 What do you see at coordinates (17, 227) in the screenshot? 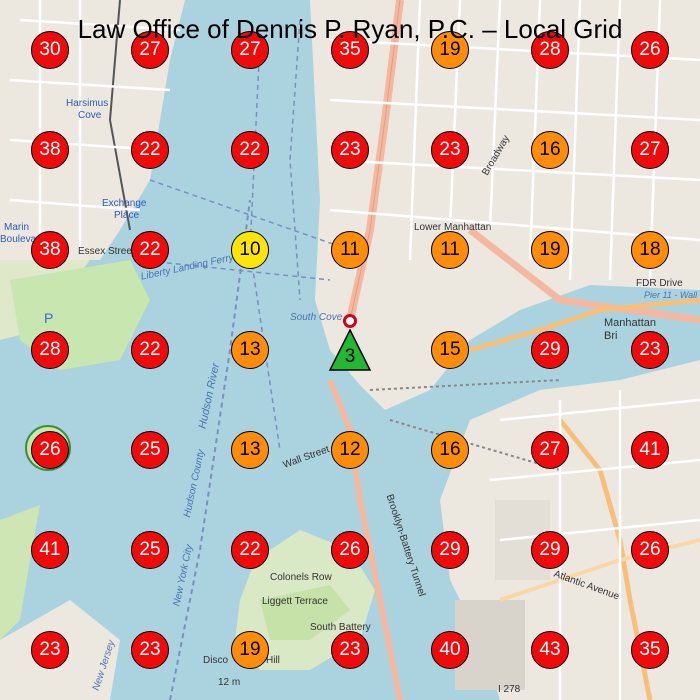
I see `label-marin: Marin` at bounding box center [17, 227].